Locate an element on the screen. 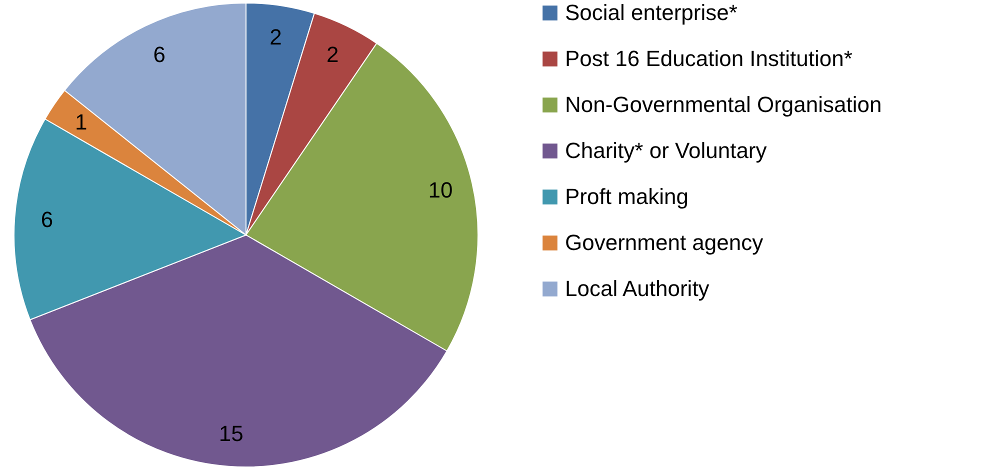 This screenshot has height=468, width=992. data-label: 15 is located at coordinates (231, 433).